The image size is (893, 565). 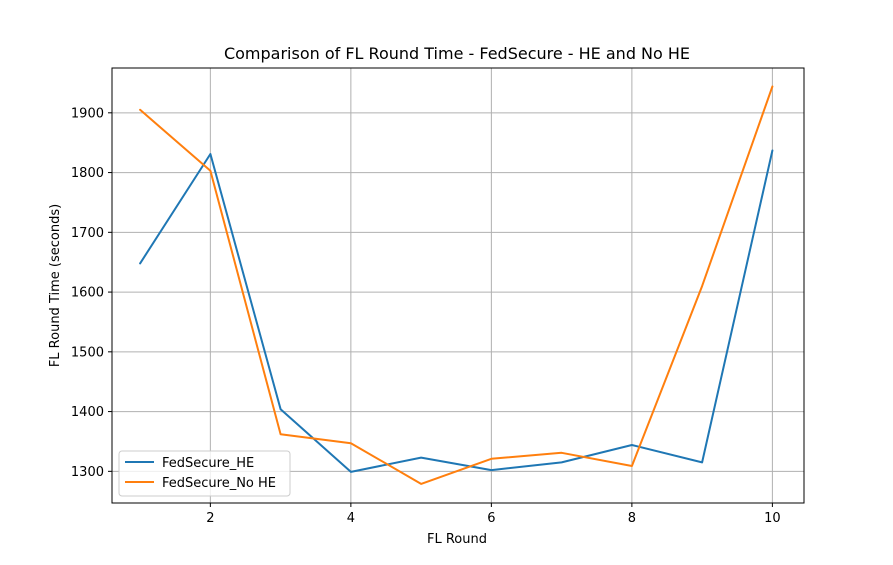 What do you see at coordinates (55, 285) in the screenshot?
I see `y-axis-label: FL Round Time (seconds)` at bounding box center [55, 285].